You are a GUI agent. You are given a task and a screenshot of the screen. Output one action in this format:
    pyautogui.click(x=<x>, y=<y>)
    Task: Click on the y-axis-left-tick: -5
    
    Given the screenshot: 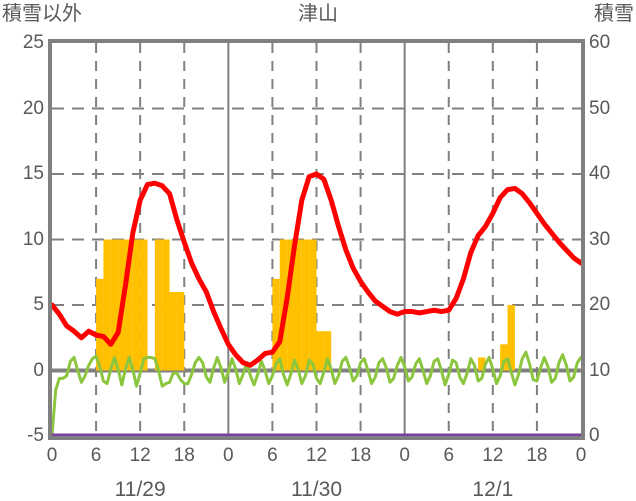 What is the action you would take?
    pyautogui.click(x=35, y=435)
    